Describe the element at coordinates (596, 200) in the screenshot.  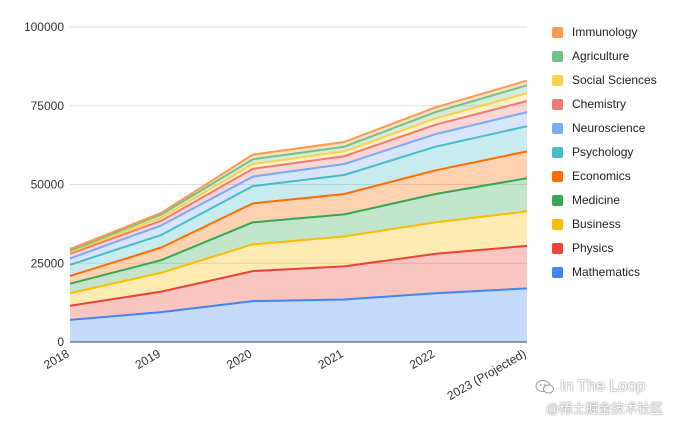
I see `legend-label: Medicine` at that location.